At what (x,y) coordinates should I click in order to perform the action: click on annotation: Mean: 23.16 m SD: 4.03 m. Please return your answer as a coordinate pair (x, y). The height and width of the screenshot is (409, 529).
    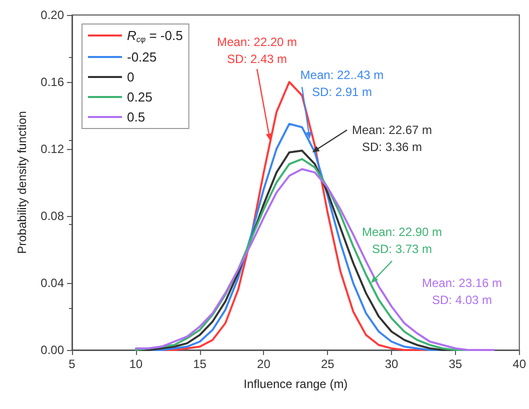
    Looking at the image, I should click on (462, 291).